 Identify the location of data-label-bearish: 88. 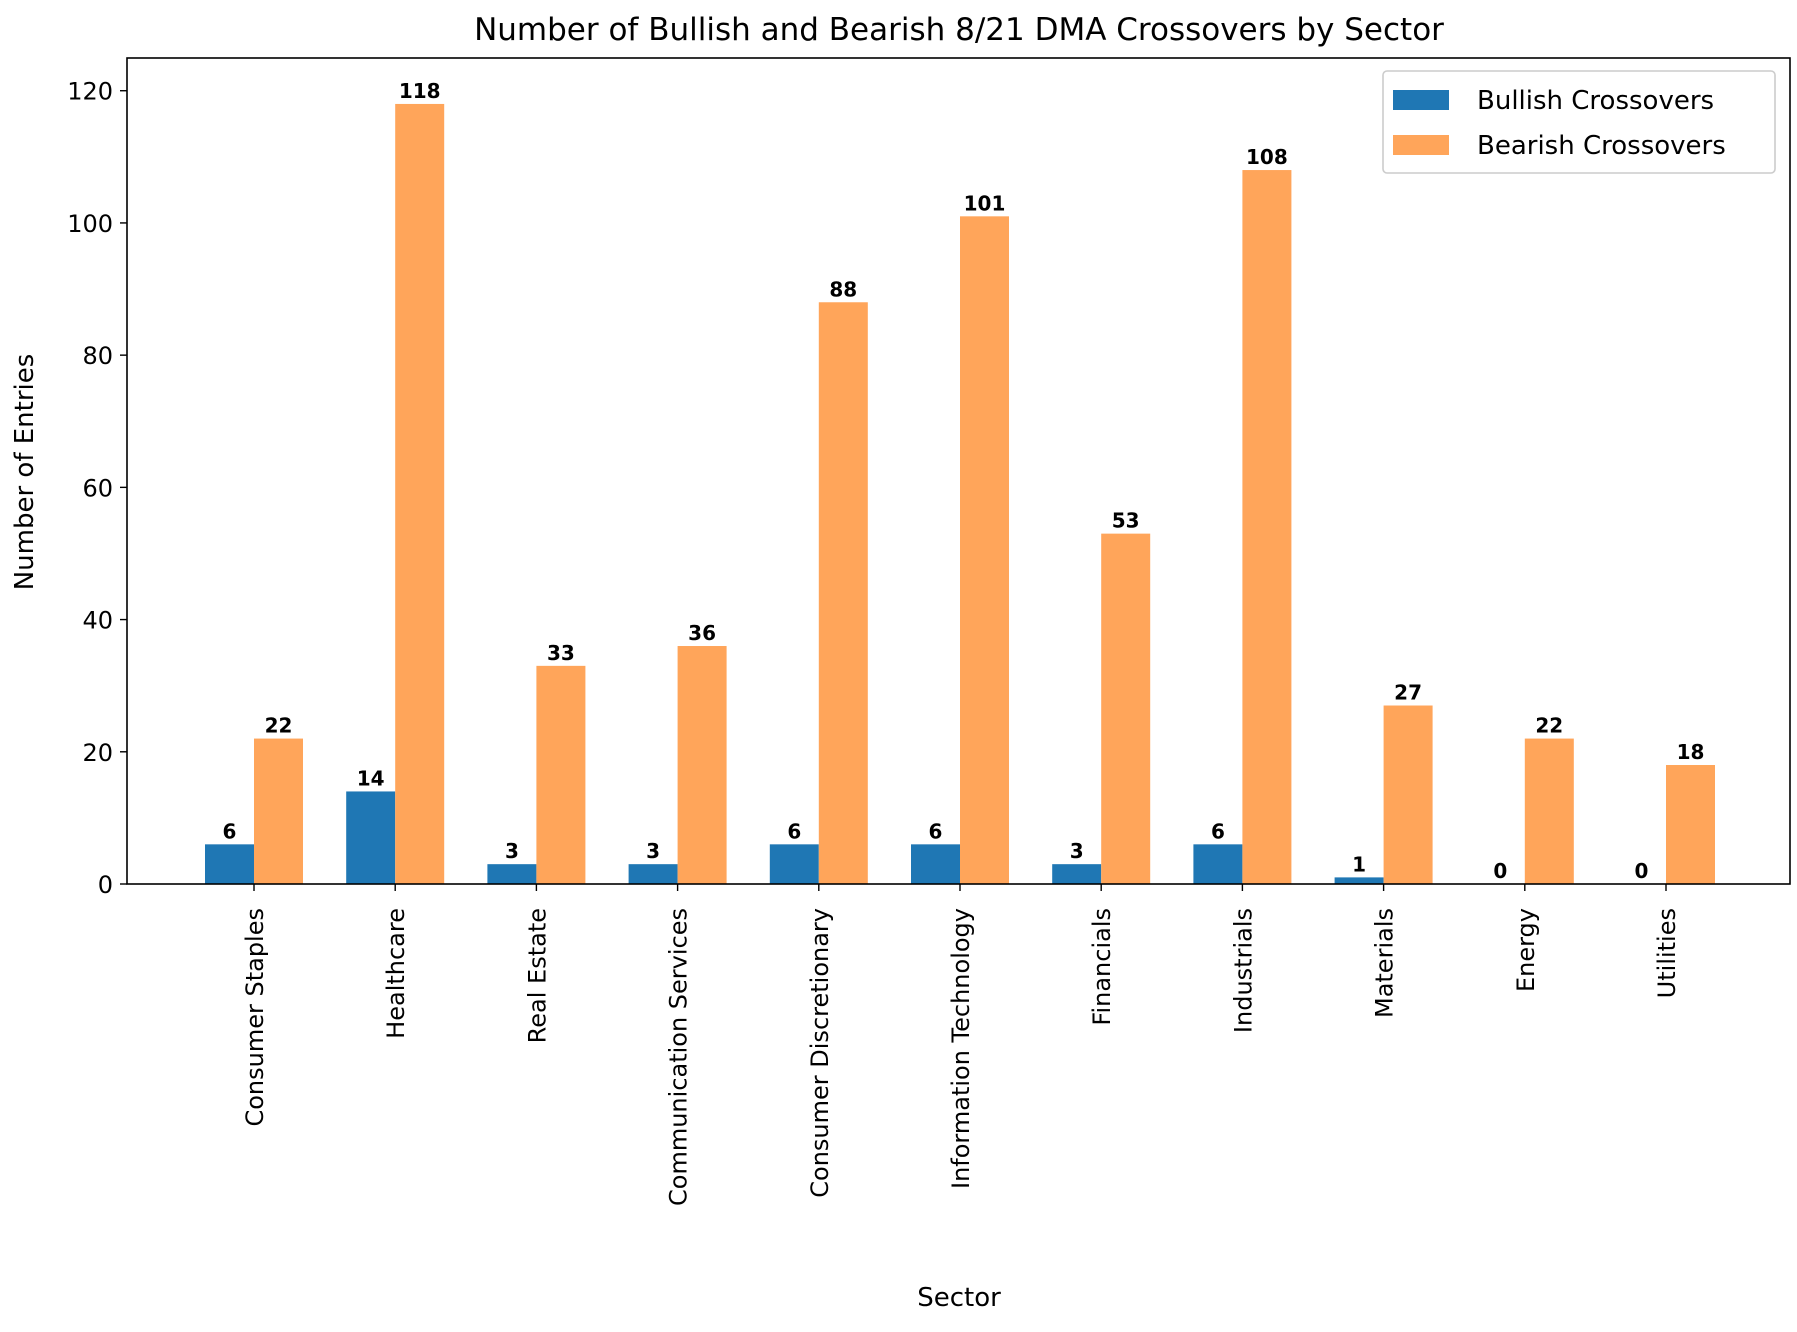
(843, 289).